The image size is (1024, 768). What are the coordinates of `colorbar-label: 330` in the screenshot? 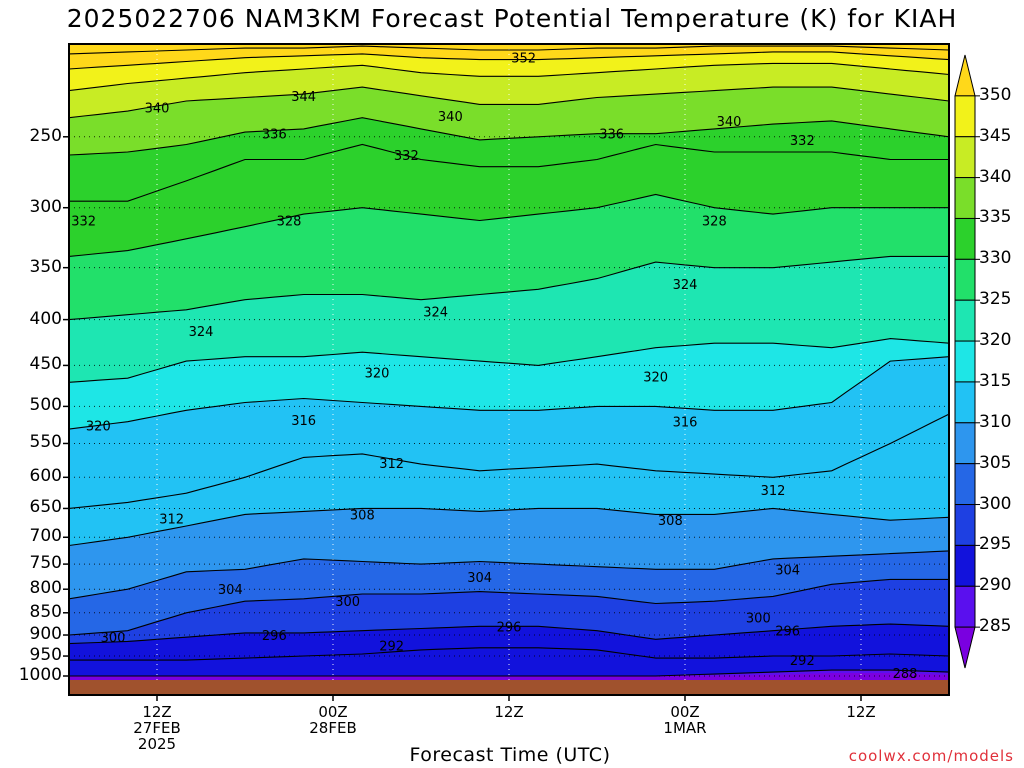 It's located at (995, 258).